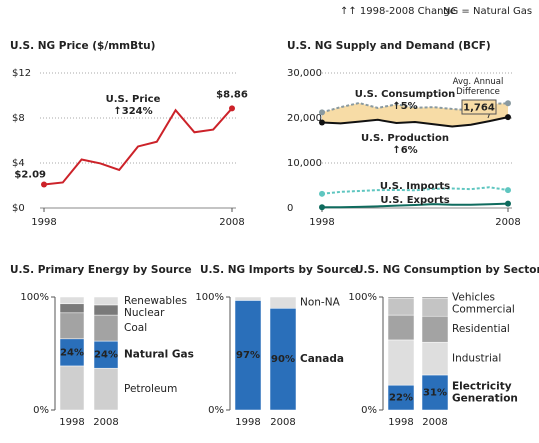  What do you see at coordinates (473, 298) in the screenshot?
I see `segment-label: Vehicles` at bounding box center [473, 298].